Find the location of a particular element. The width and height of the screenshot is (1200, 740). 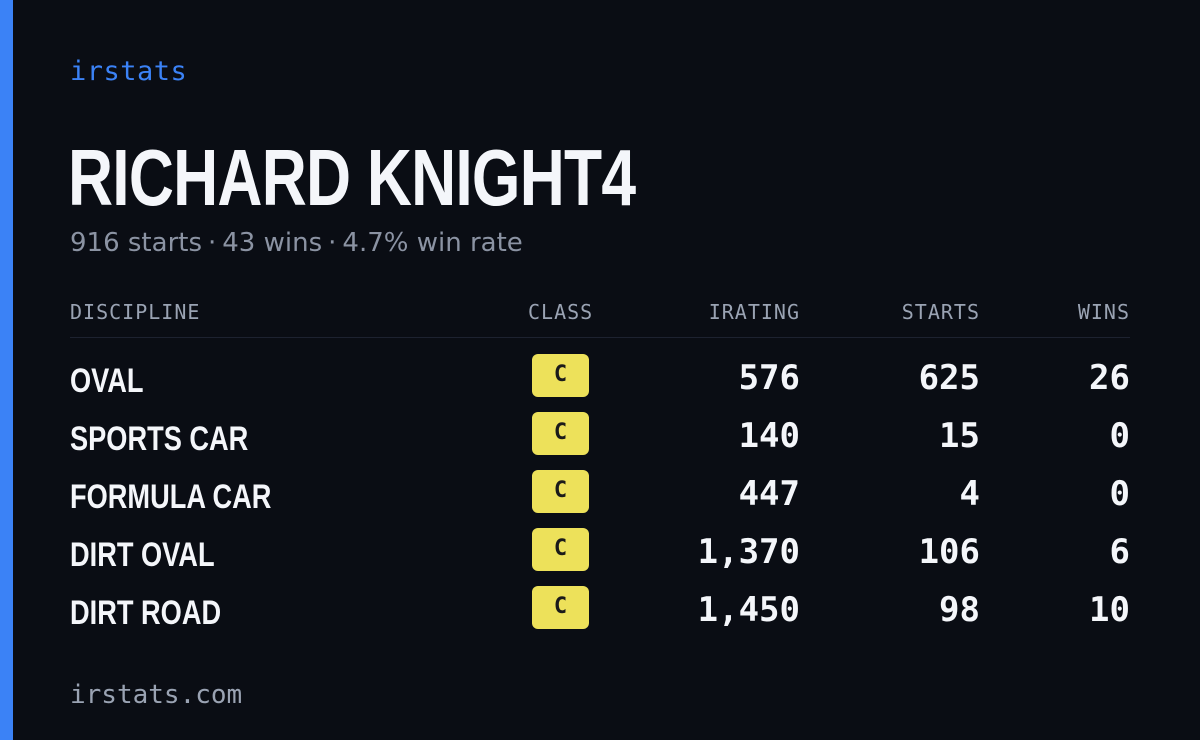

header-discipline: DISCIPLINE is located at coordinates (135, 312).